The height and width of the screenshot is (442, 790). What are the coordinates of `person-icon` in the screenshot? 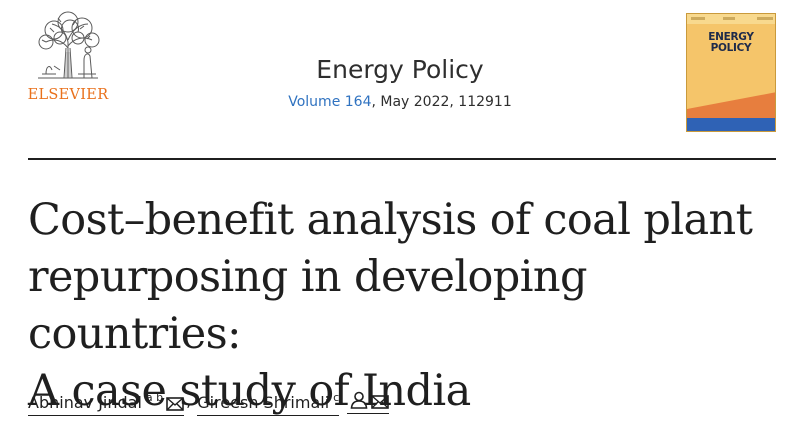 It's located at (359, 400).